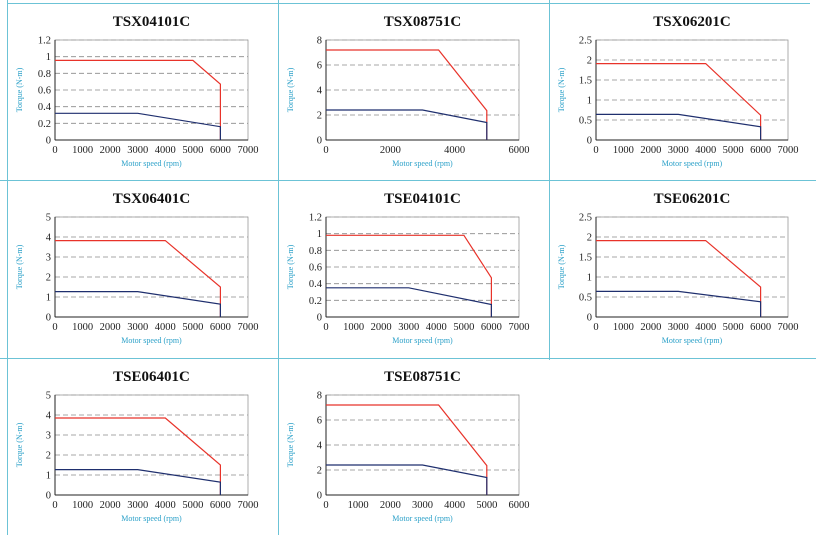  What do you see at coordinates (422, 199) in the screenshot?
I see `chart-title: TSE04101C` at bounding box center [422, 199].